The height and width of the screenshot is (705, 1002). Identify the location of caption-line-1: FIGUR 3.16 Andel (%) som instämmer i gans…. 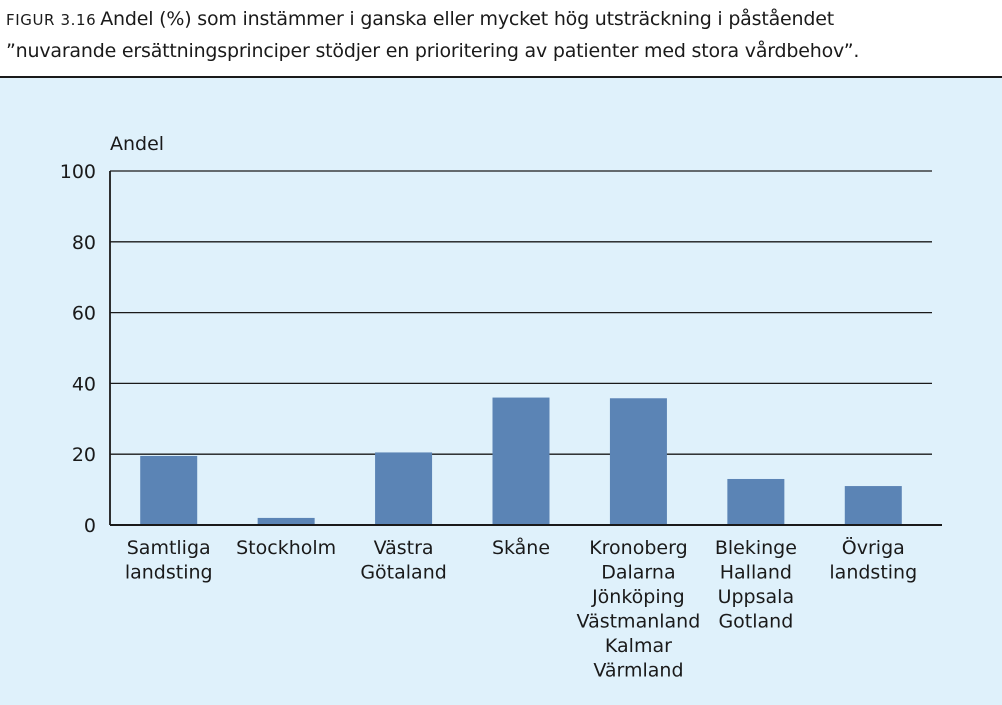
(501, 20).